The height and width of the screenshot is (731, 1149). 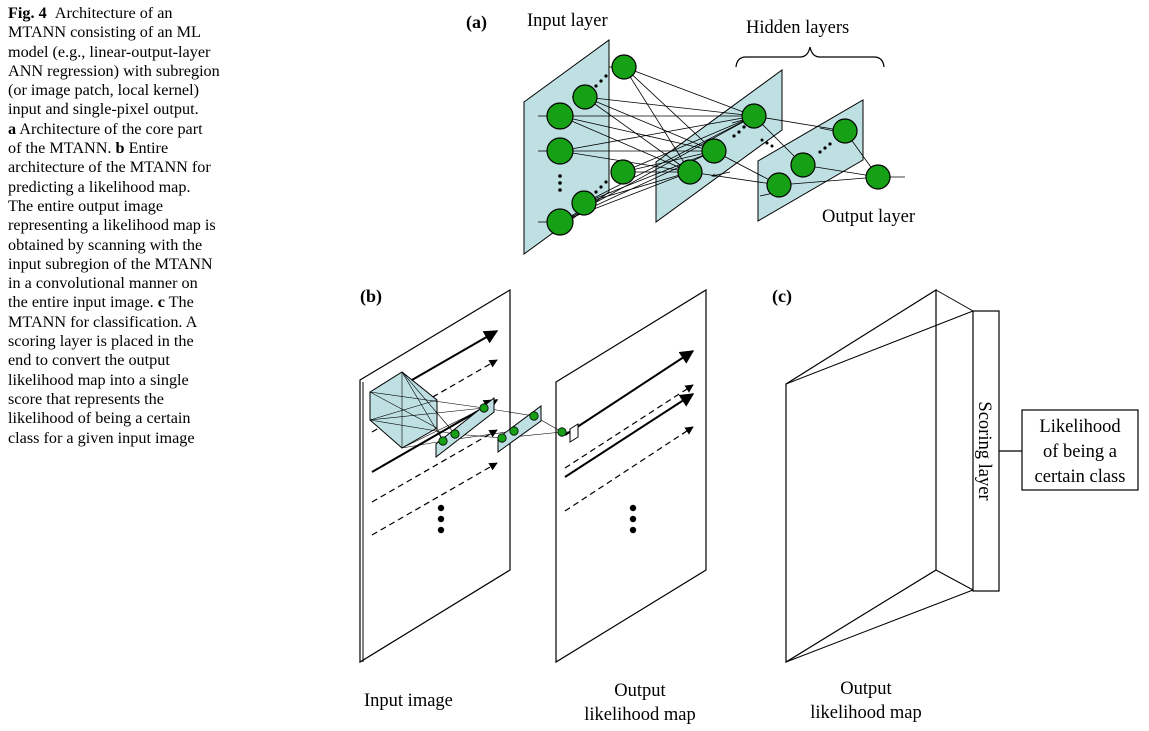 I want to click on caption-line: architecture of the MTANN for, so click(x=109, y=167).